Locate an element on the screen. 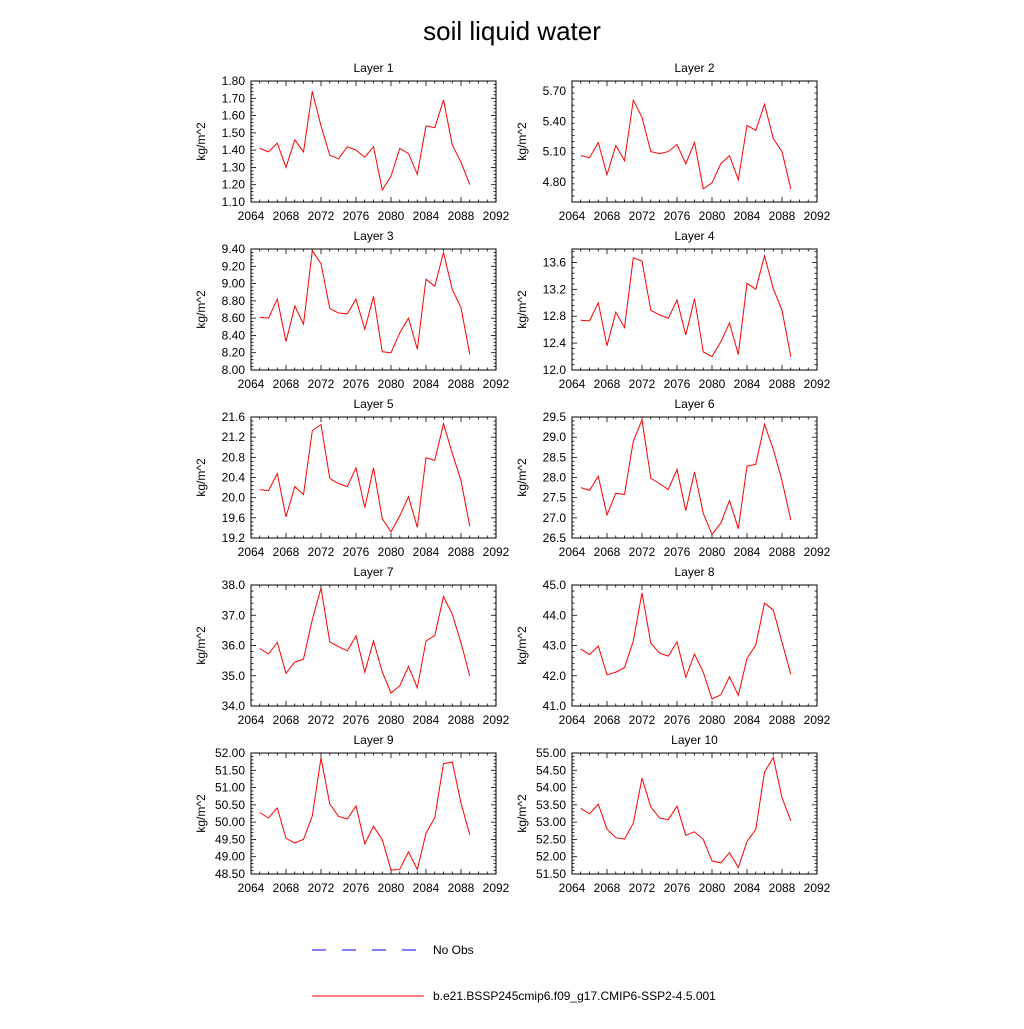  y-tick-label: 13.2 is located at coordinates (555, 289).